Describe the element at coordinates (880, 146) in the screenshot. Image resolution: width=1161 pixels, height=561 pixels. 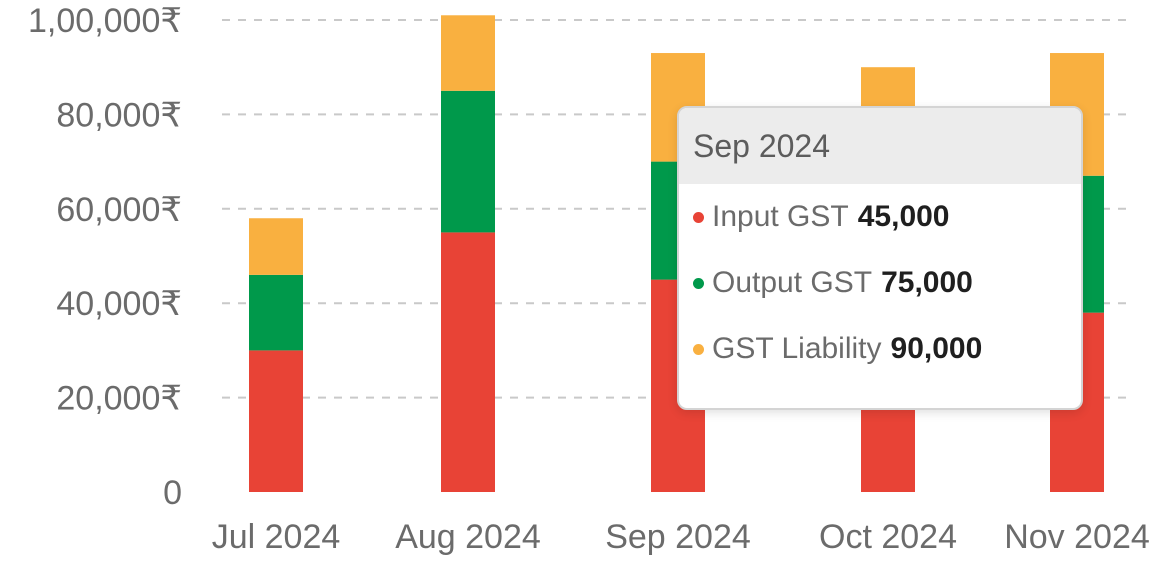
I see `tooltip-title: Sep 2024` at that location.